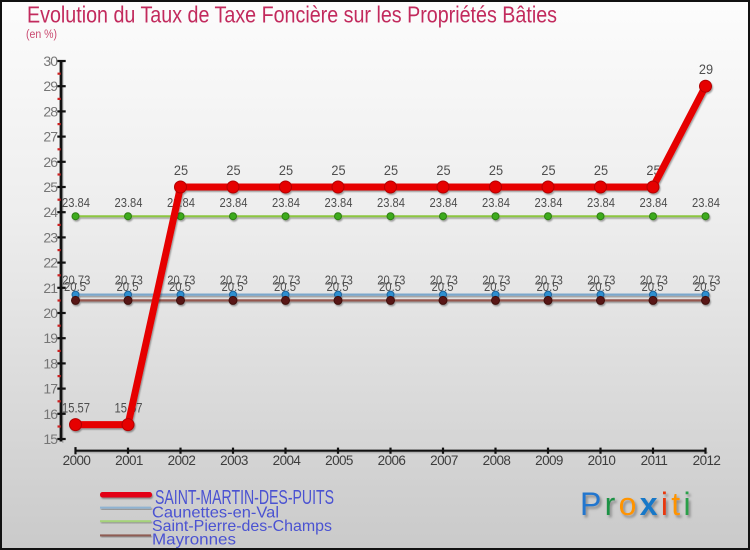  I want to click on svg-text: 2011, so click(654, 460).